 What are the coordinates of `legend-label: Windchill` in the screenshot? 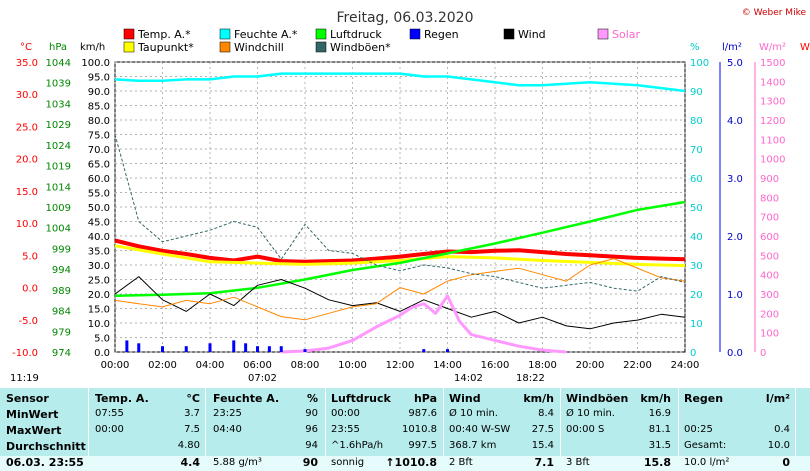 It's located at (259, 47).